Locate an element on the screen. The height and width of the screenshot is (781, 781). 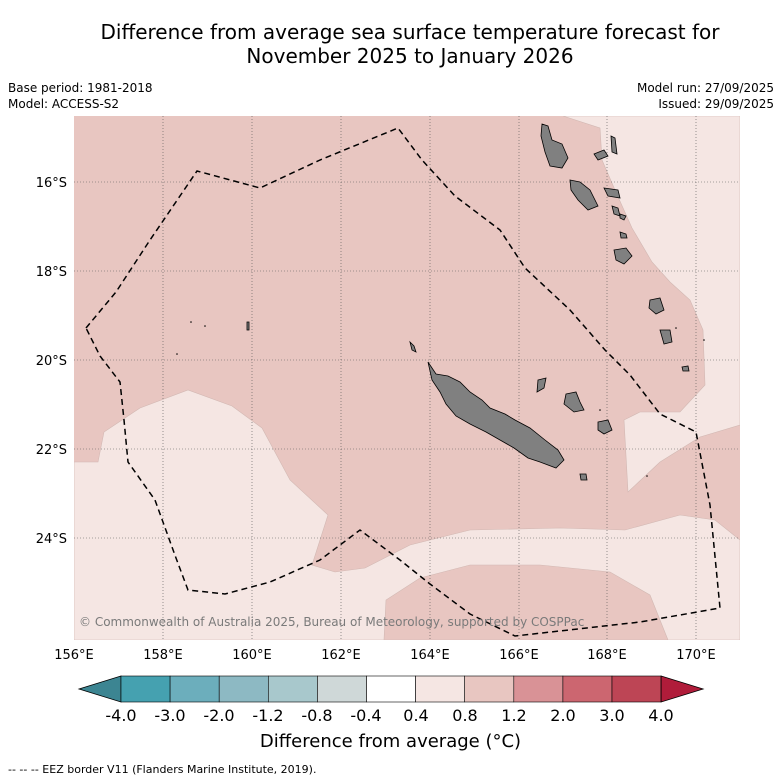
cb-tick-label: 3.0 is located at coordinates (612, 715).